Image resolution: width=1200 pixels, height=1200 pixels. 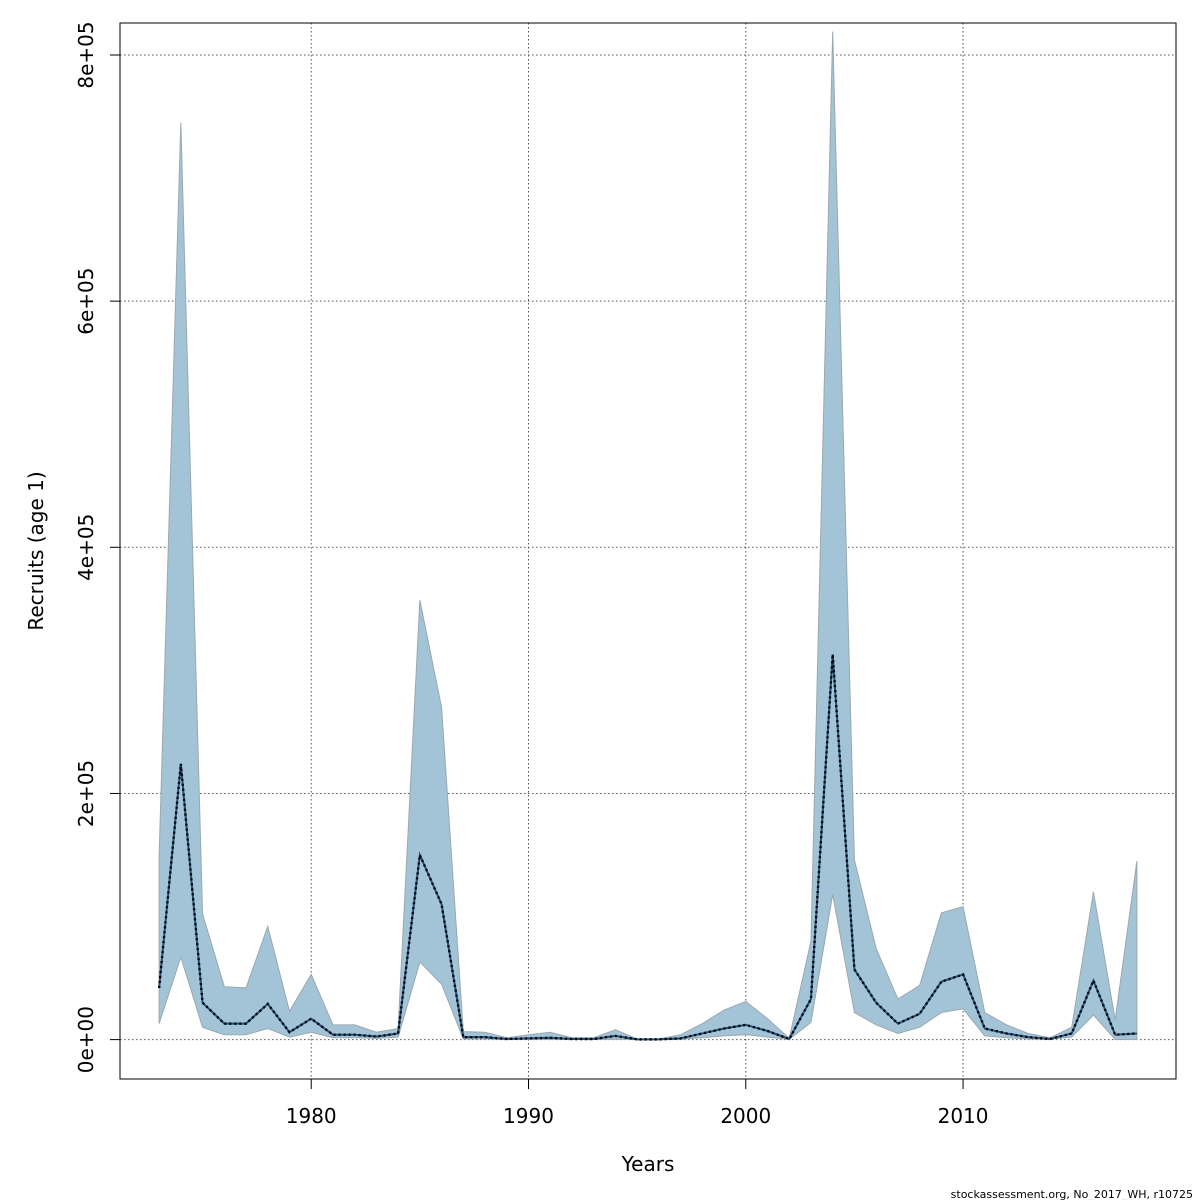 I want to click on x-tick-label-1990: 1990, so click(x=528, y=1116).